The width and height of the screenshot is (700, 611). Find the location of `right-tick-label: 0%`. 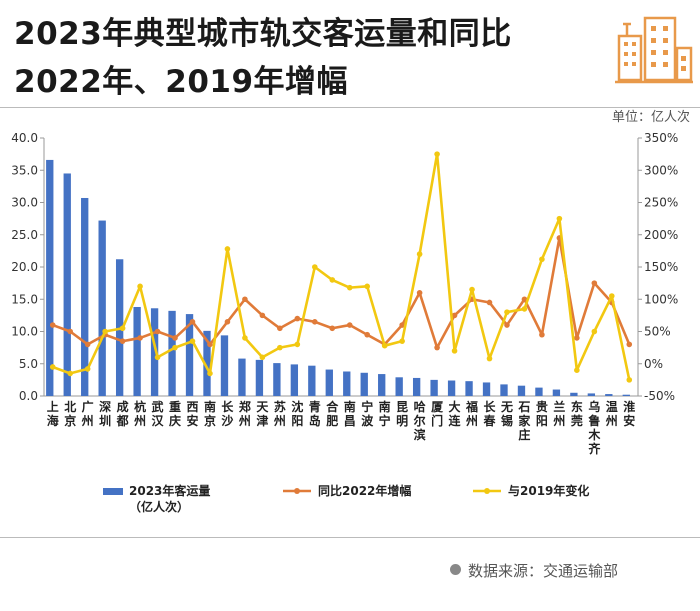

right-tick-label: 0% is located at coordinates (653, 364).